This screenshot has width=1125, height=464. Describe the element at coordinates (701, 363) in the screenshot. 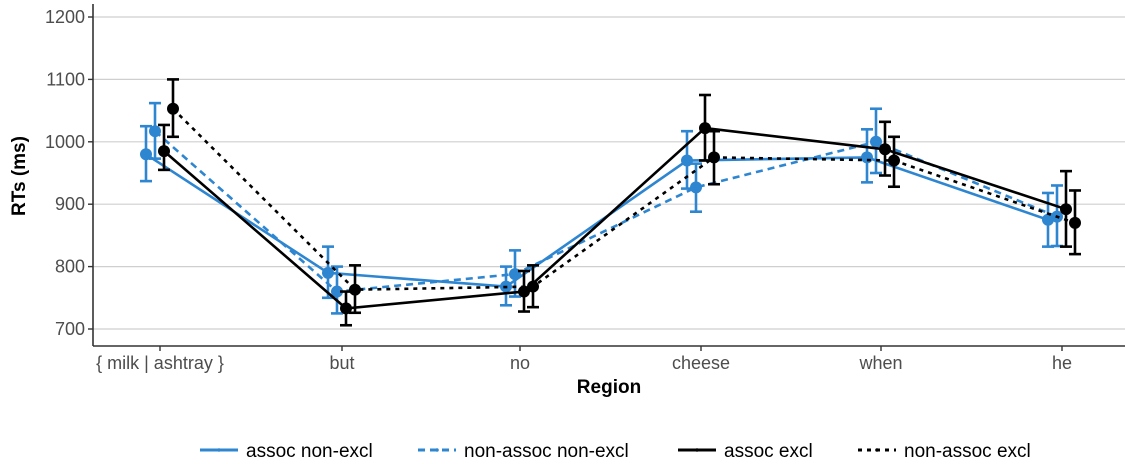

I see `x-tick-label: cheese` at that location.